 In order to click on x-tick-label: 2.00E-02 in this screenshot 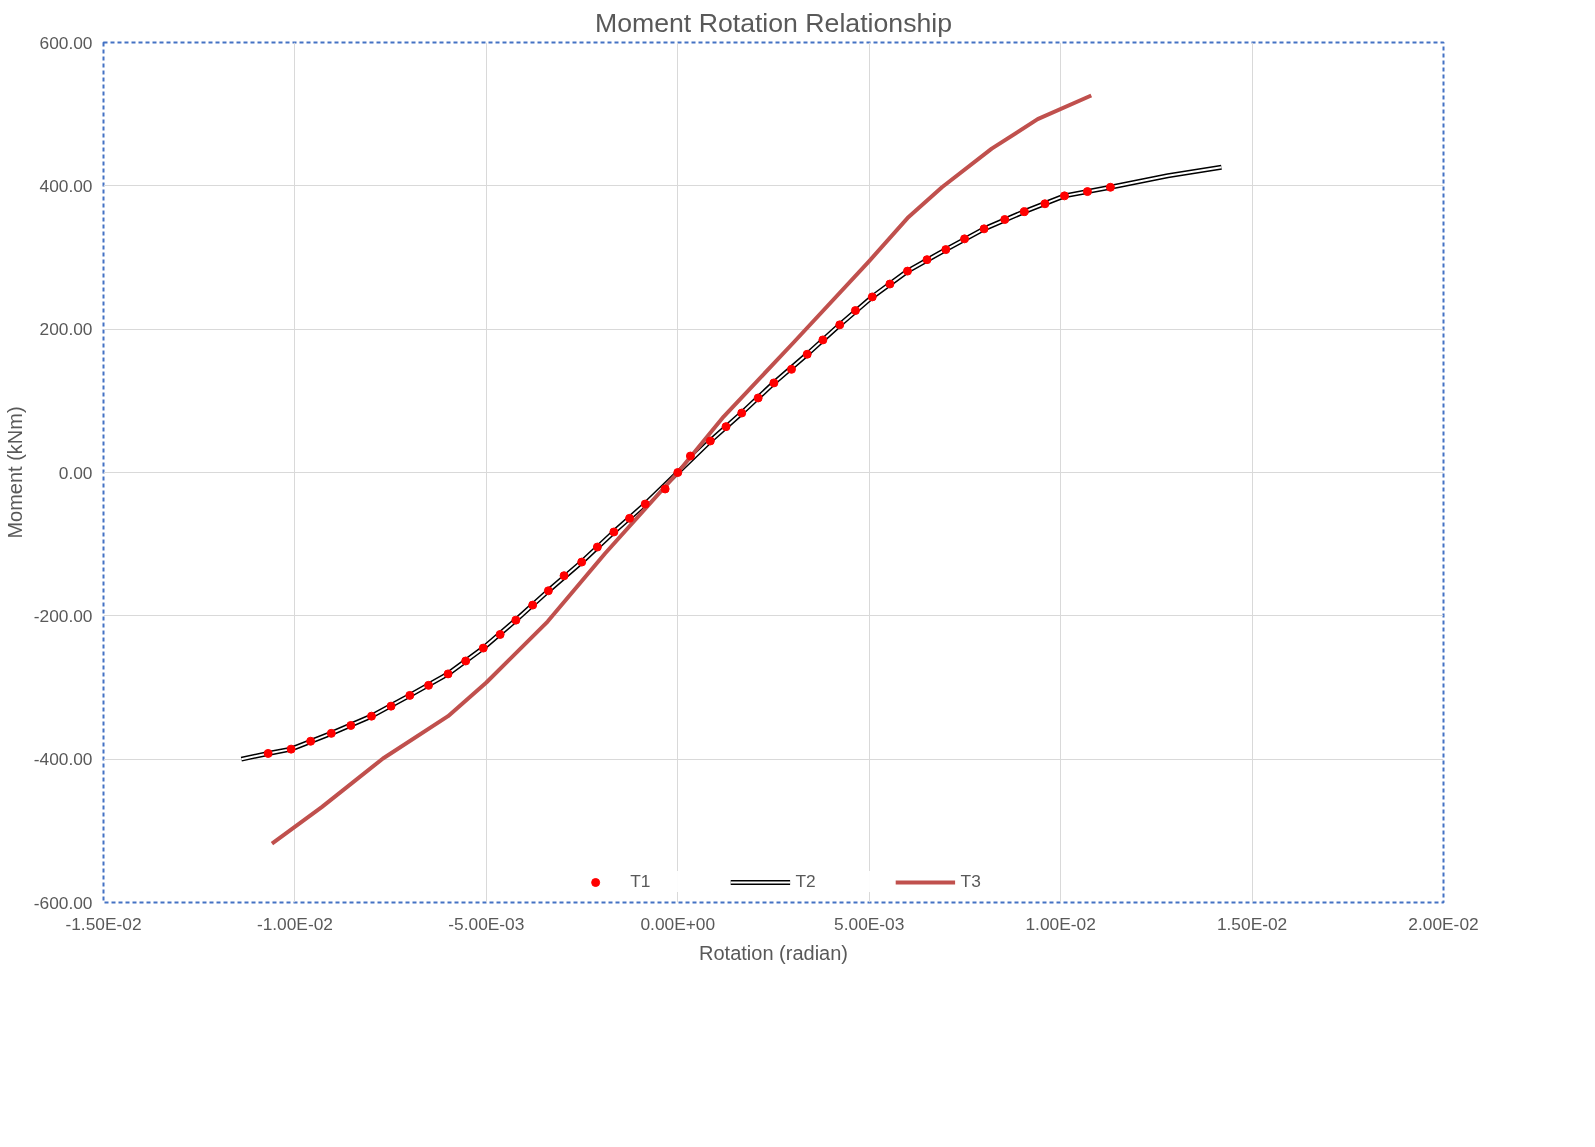, I will do `click(1443, 923)`.